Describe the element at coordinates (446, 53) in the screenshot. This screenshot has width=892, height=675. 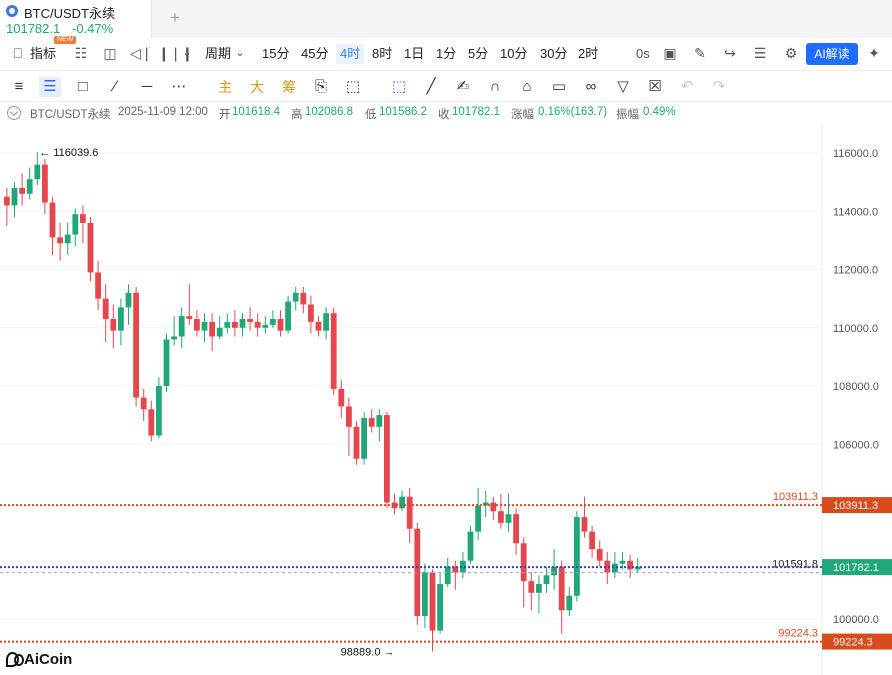
I see `interval-1m: 1分` at that location.